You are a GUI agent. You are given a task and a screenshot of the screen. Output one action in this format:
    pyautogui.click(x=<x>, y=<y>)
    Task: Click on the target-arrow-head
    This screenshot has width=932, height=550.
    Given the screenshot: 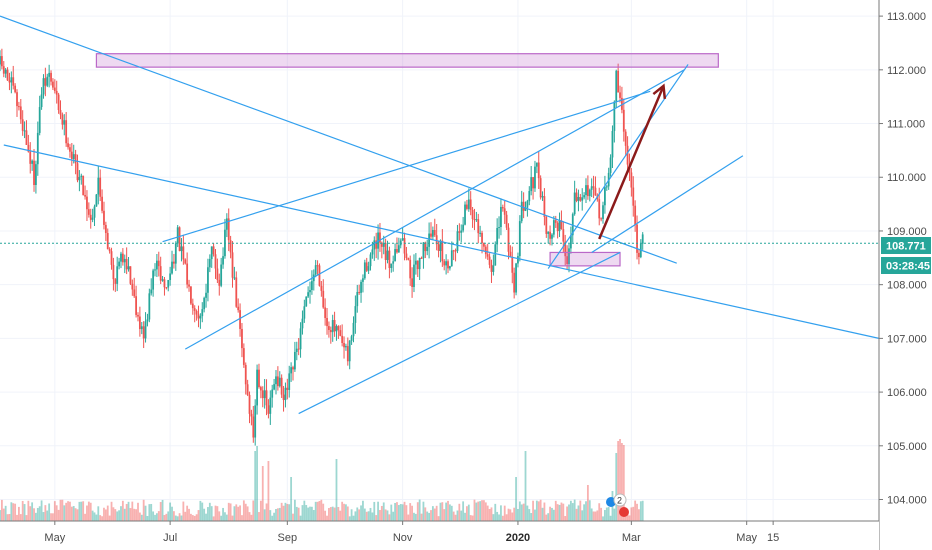 What is the action you would take?
    pyautogui.click(x=659, y=91)
    